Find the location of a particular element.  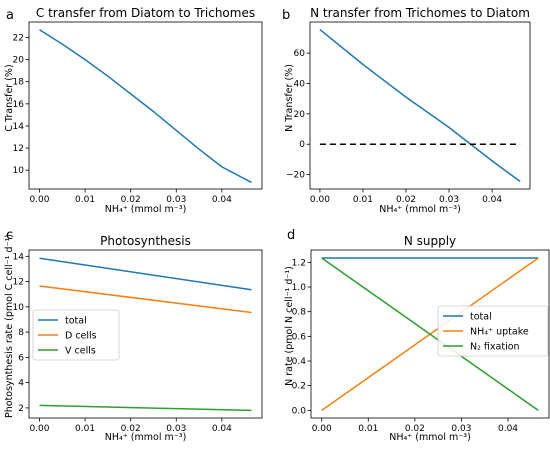

x-tick-label-d-4: 0.04 is located at coordinates (508, 429).